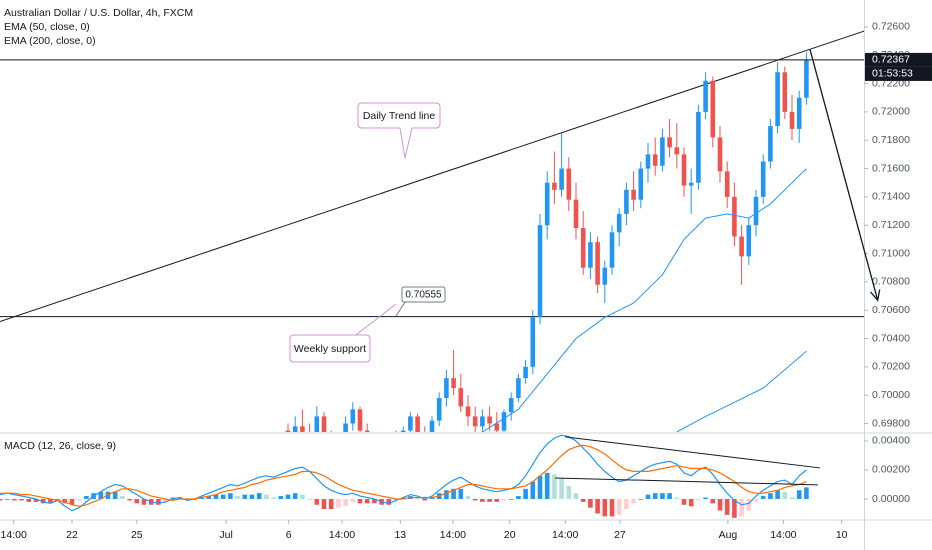 The width and height of the screenshot is (932, 550). Describe the element at coordinates (225, 535) in the screenshot. I see `x-tick-label: Jul` at that location.